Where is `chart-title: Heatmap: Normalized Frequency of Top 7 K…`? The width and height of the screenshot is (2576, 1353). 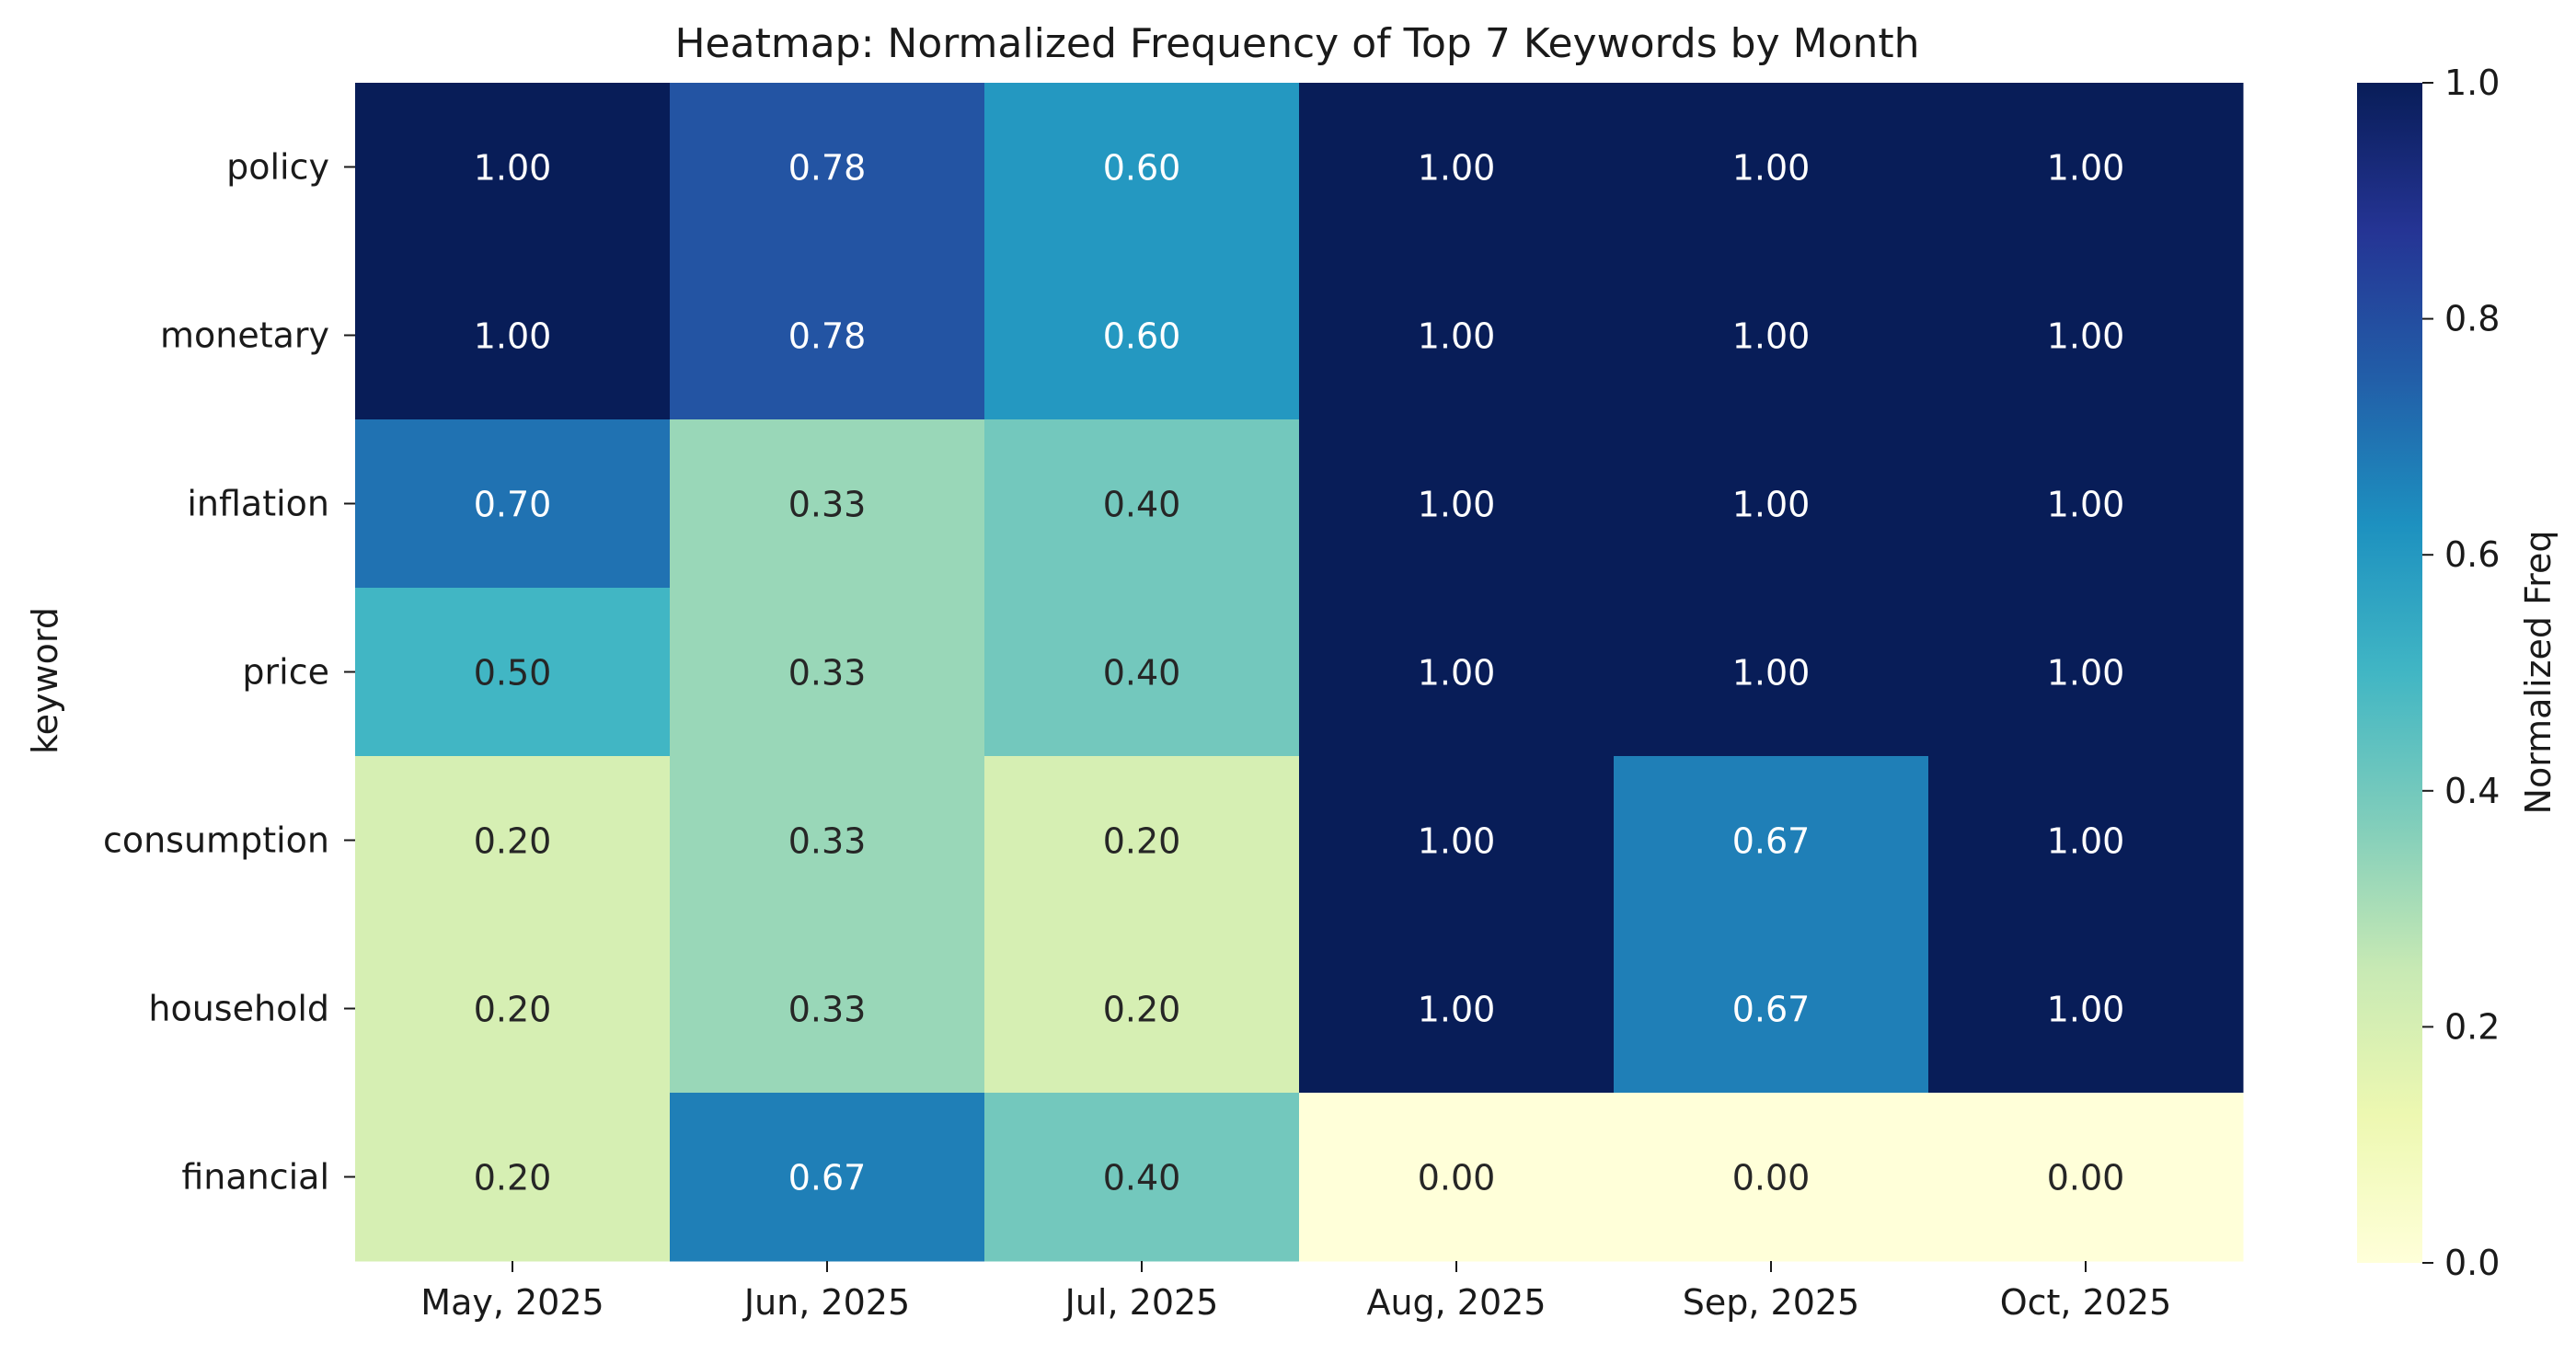
chart-title: Heatmap: Normalized Frequency of Top 7 K… is located at coordinates (1296, 43).